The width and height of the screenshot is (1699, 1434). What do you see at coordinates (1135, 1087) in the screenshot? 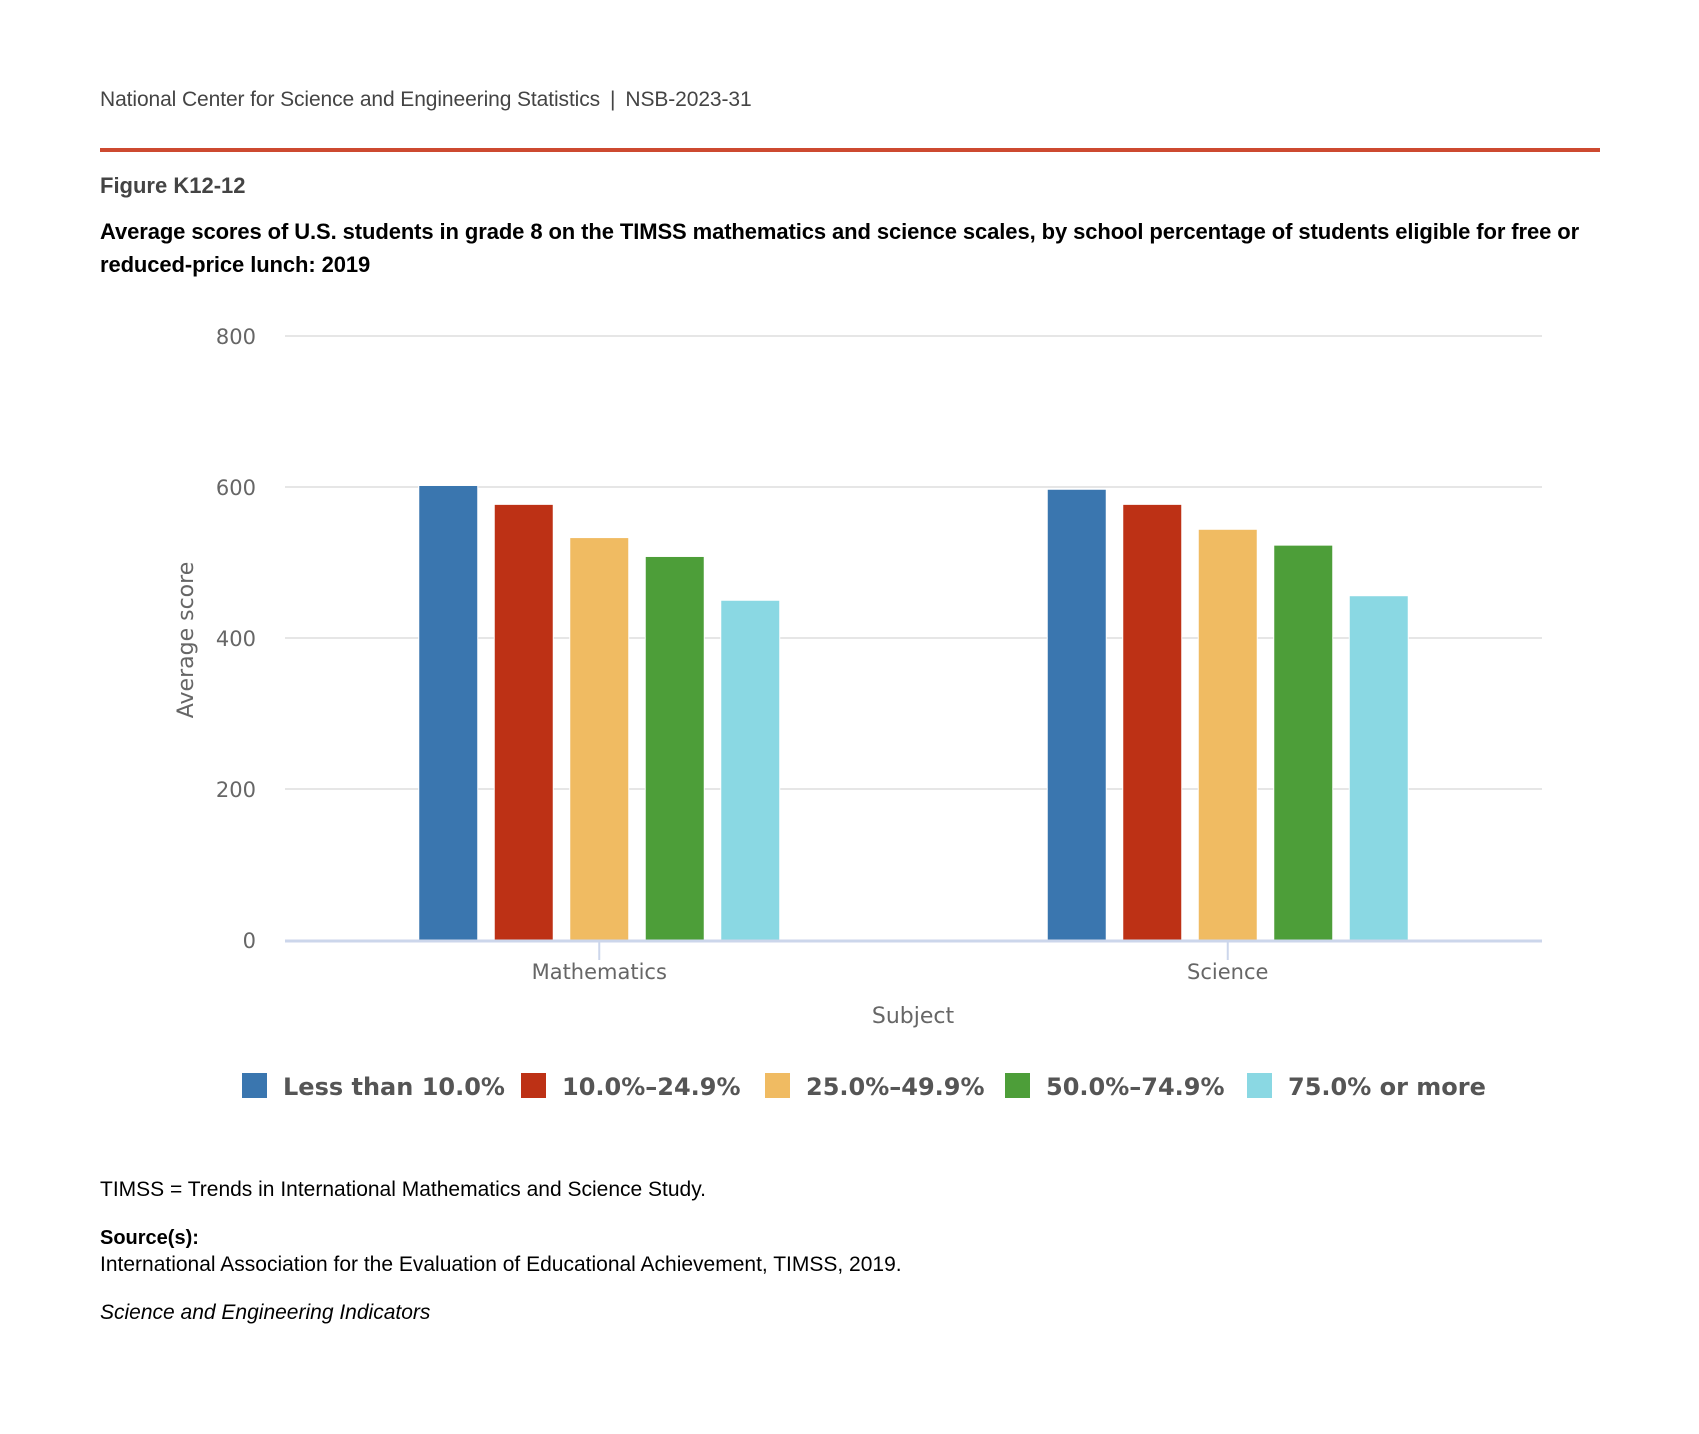
I see `legend-label: 50.0%–74.9%` at bounding box center [1135, 1087].